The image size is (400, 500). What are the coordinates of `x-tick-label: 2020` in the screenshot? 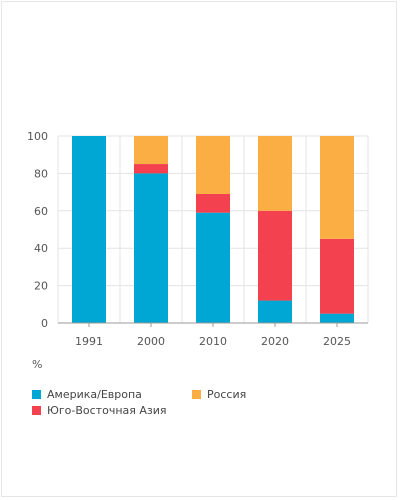 It's located at (275, 341).